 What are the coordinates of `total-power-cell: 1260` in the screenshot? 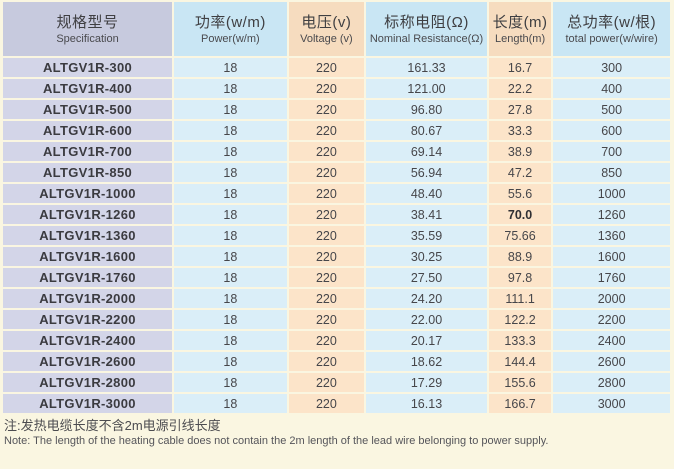 It's located at (611, 214).